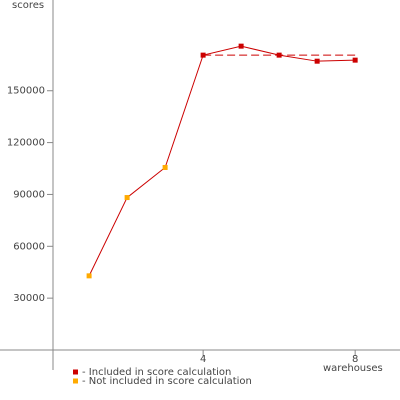 This screenshot has width=400, height=400. Describe the element at coordinates (29, 246) in the screenshot. I see `y-tick-label: 60000` at that location.